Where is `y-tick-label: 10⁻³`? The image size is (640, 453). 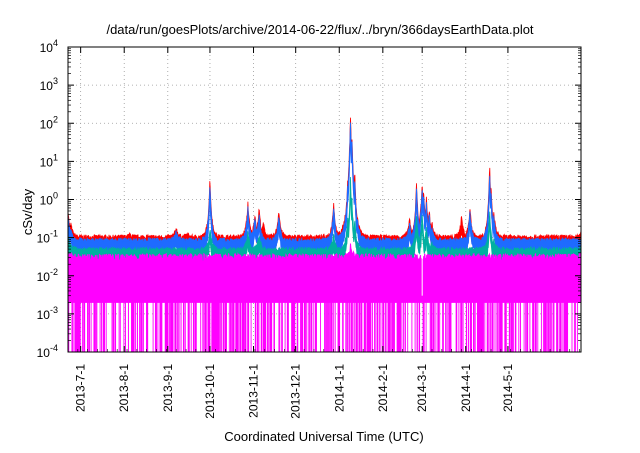
y-tick-label: 10⁻³ is located at coordinates (47, 313).